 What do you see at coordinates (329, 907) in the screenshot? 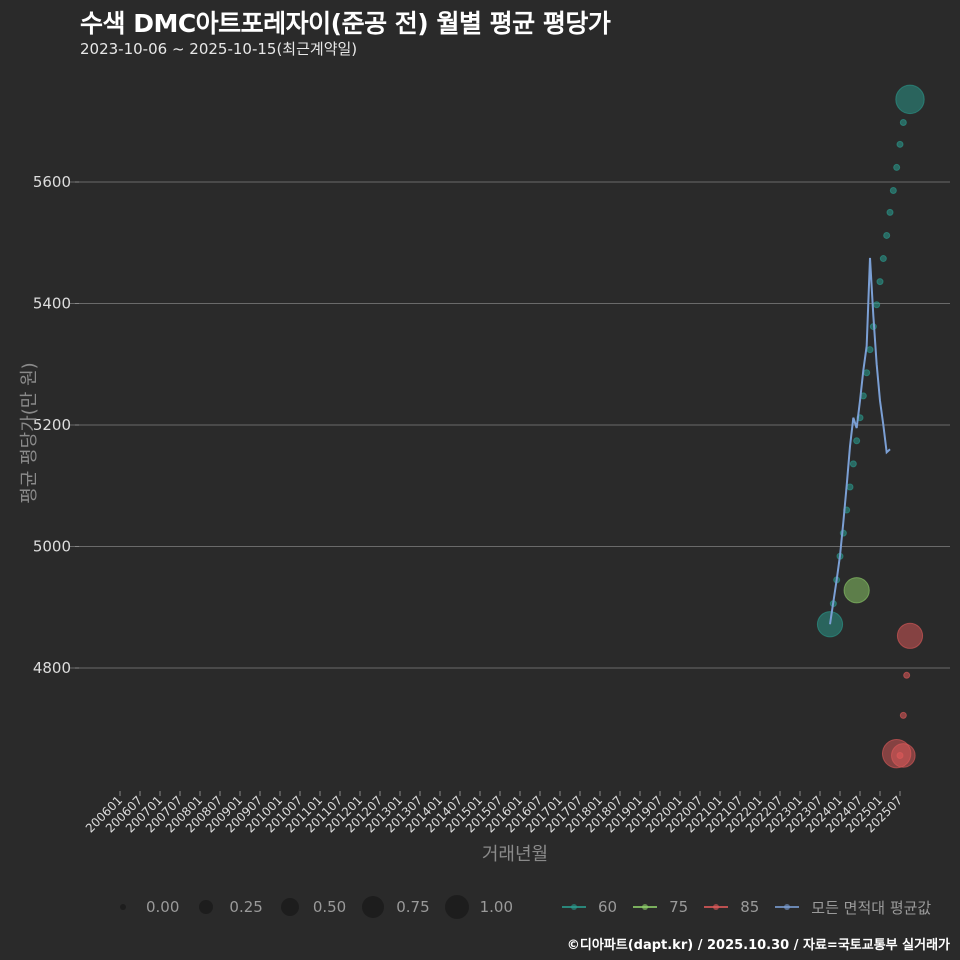
I see `size-legend-label: 0.50` at bounding box center [329, 907].